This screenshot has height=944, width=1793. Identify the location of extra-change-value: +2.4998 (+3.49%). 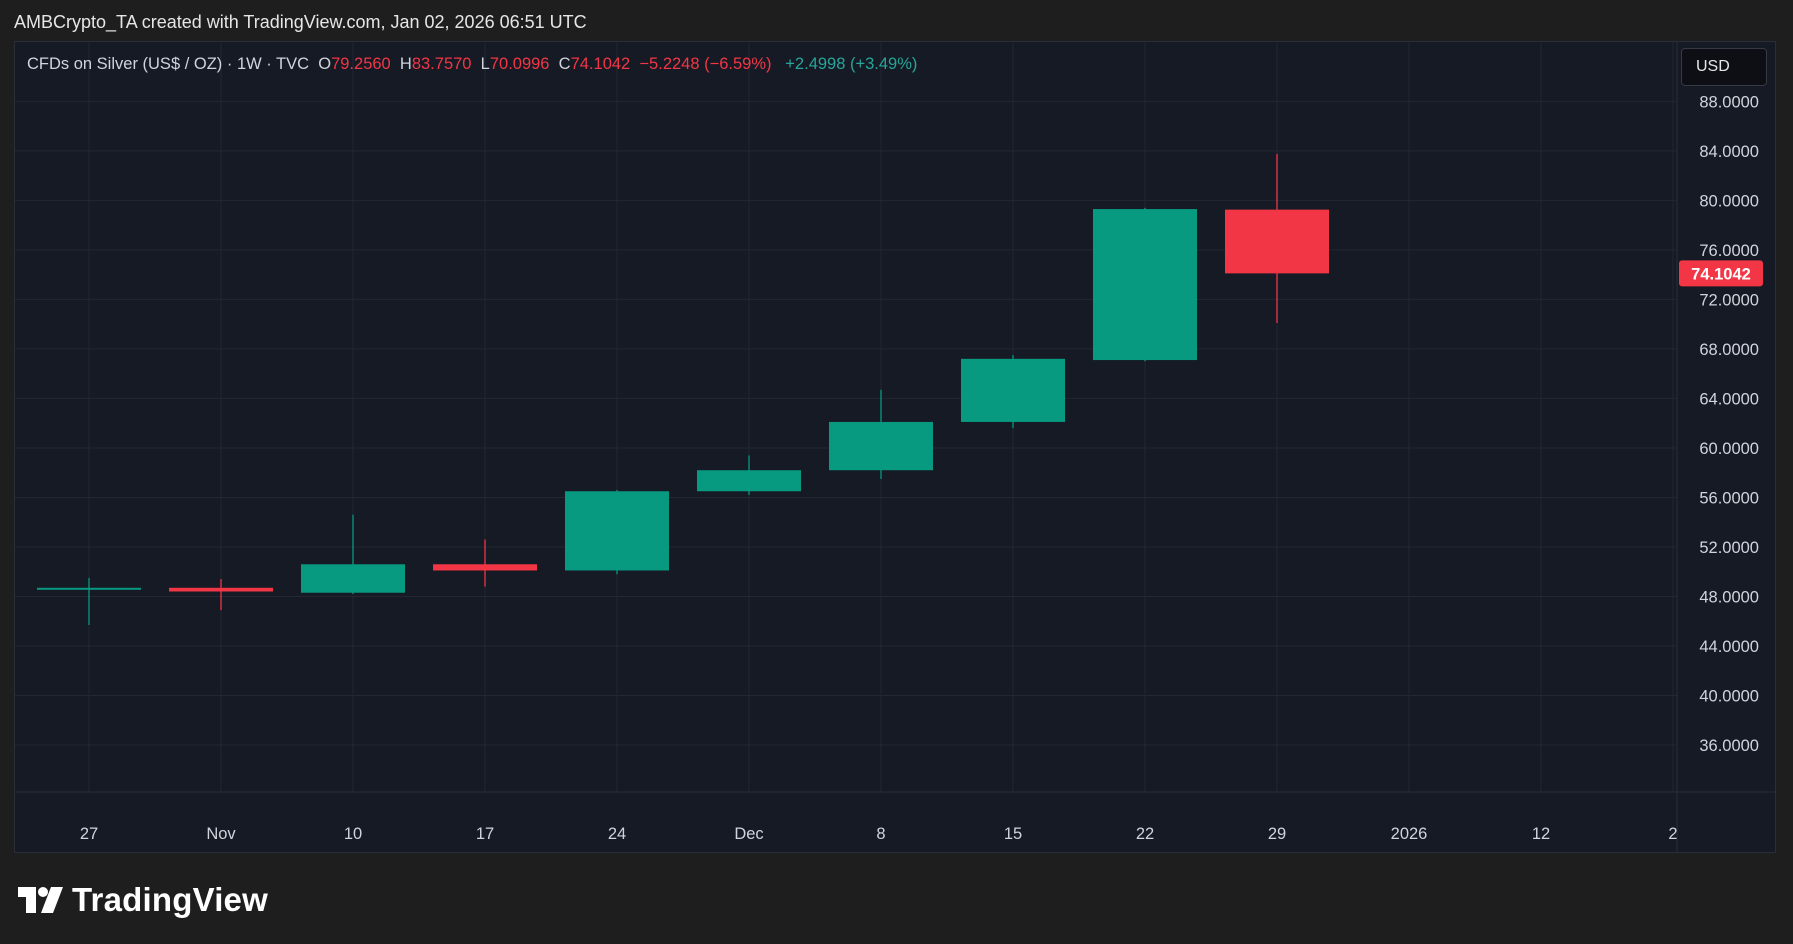
(851, 64).